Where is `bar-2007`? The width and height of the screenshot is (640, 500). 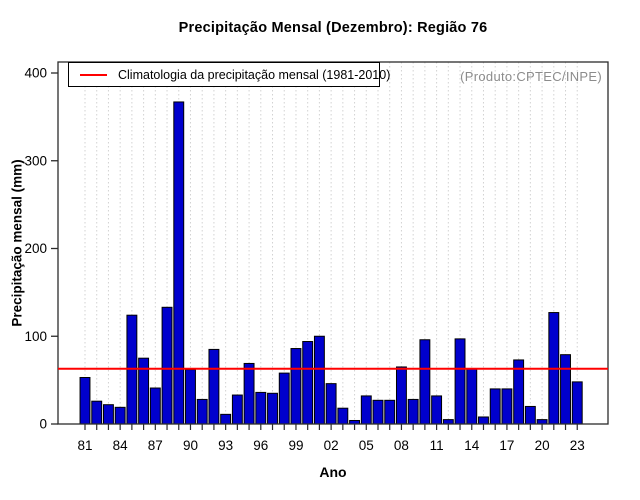 bar-2007 is located at coordinates (390, 412).